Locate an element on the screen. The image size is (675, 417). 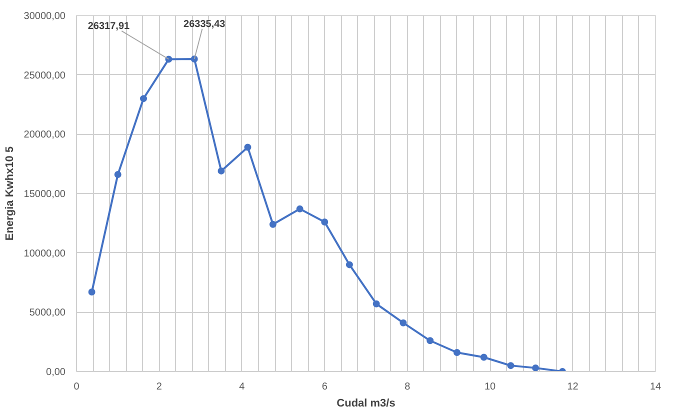
y-axis-title: Energia Kwhx10 5 is located at coordinates (10, 193).